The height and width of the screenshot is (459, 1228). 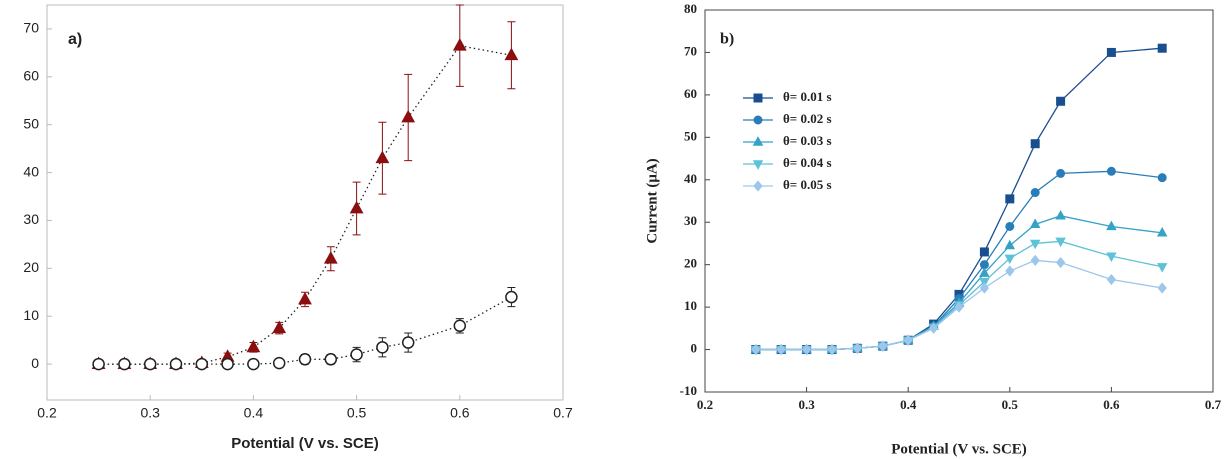 I want to click on panel-label: b), so click(x=727, y=39).